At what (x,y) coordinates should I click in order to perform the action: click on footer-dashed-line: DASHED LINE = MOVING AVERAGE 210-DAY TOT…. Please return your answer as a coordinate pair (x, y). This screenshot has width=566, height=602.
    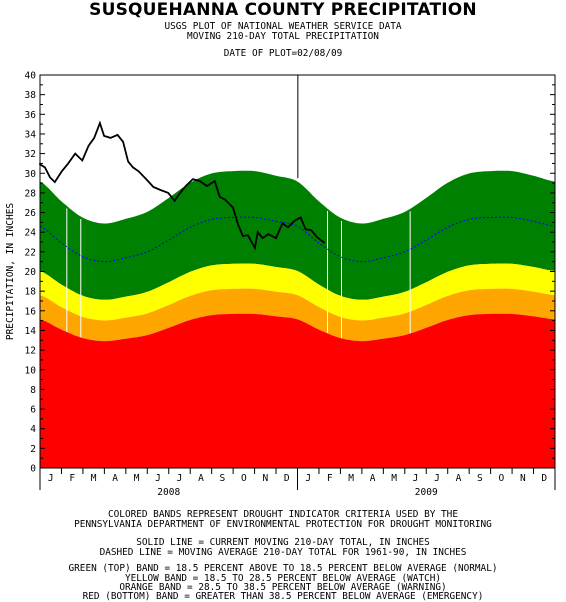
    Looking at the image, I should click on (283, 552).